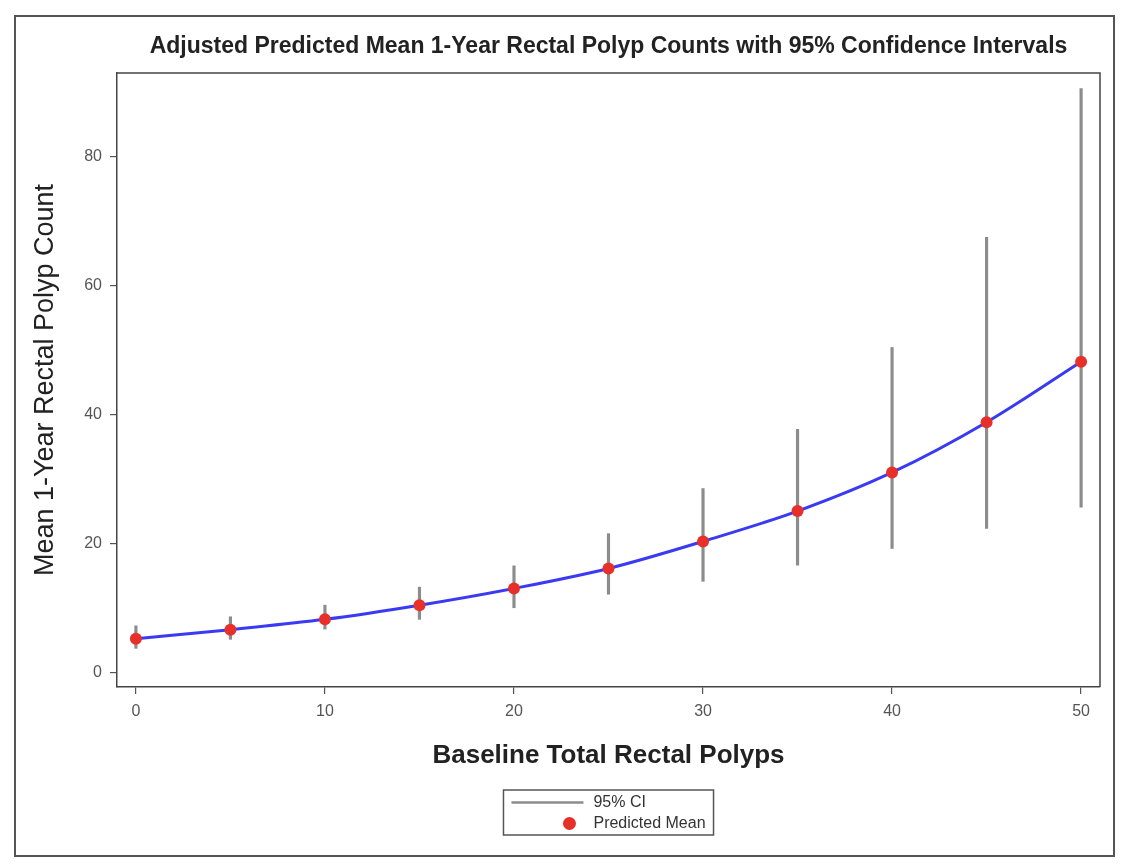 This screenshot has height=865, width=1124. Describe the element at coordinates (514, 711) in the screenshot. I see `x-tick-label: 20` at that location.